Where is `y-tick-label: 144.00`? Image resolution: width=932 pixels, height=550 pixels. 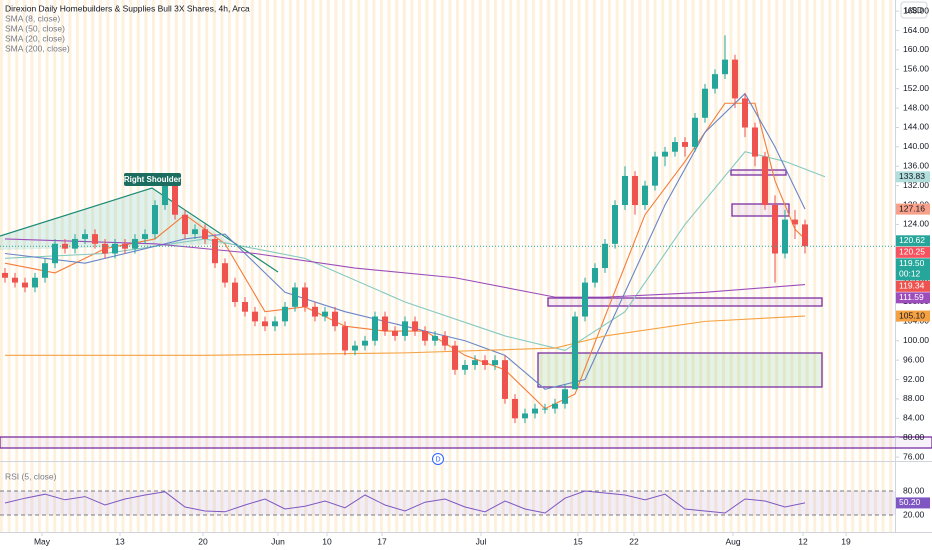
y-tick-label: 144.00 is located at coordinates (916, 127).